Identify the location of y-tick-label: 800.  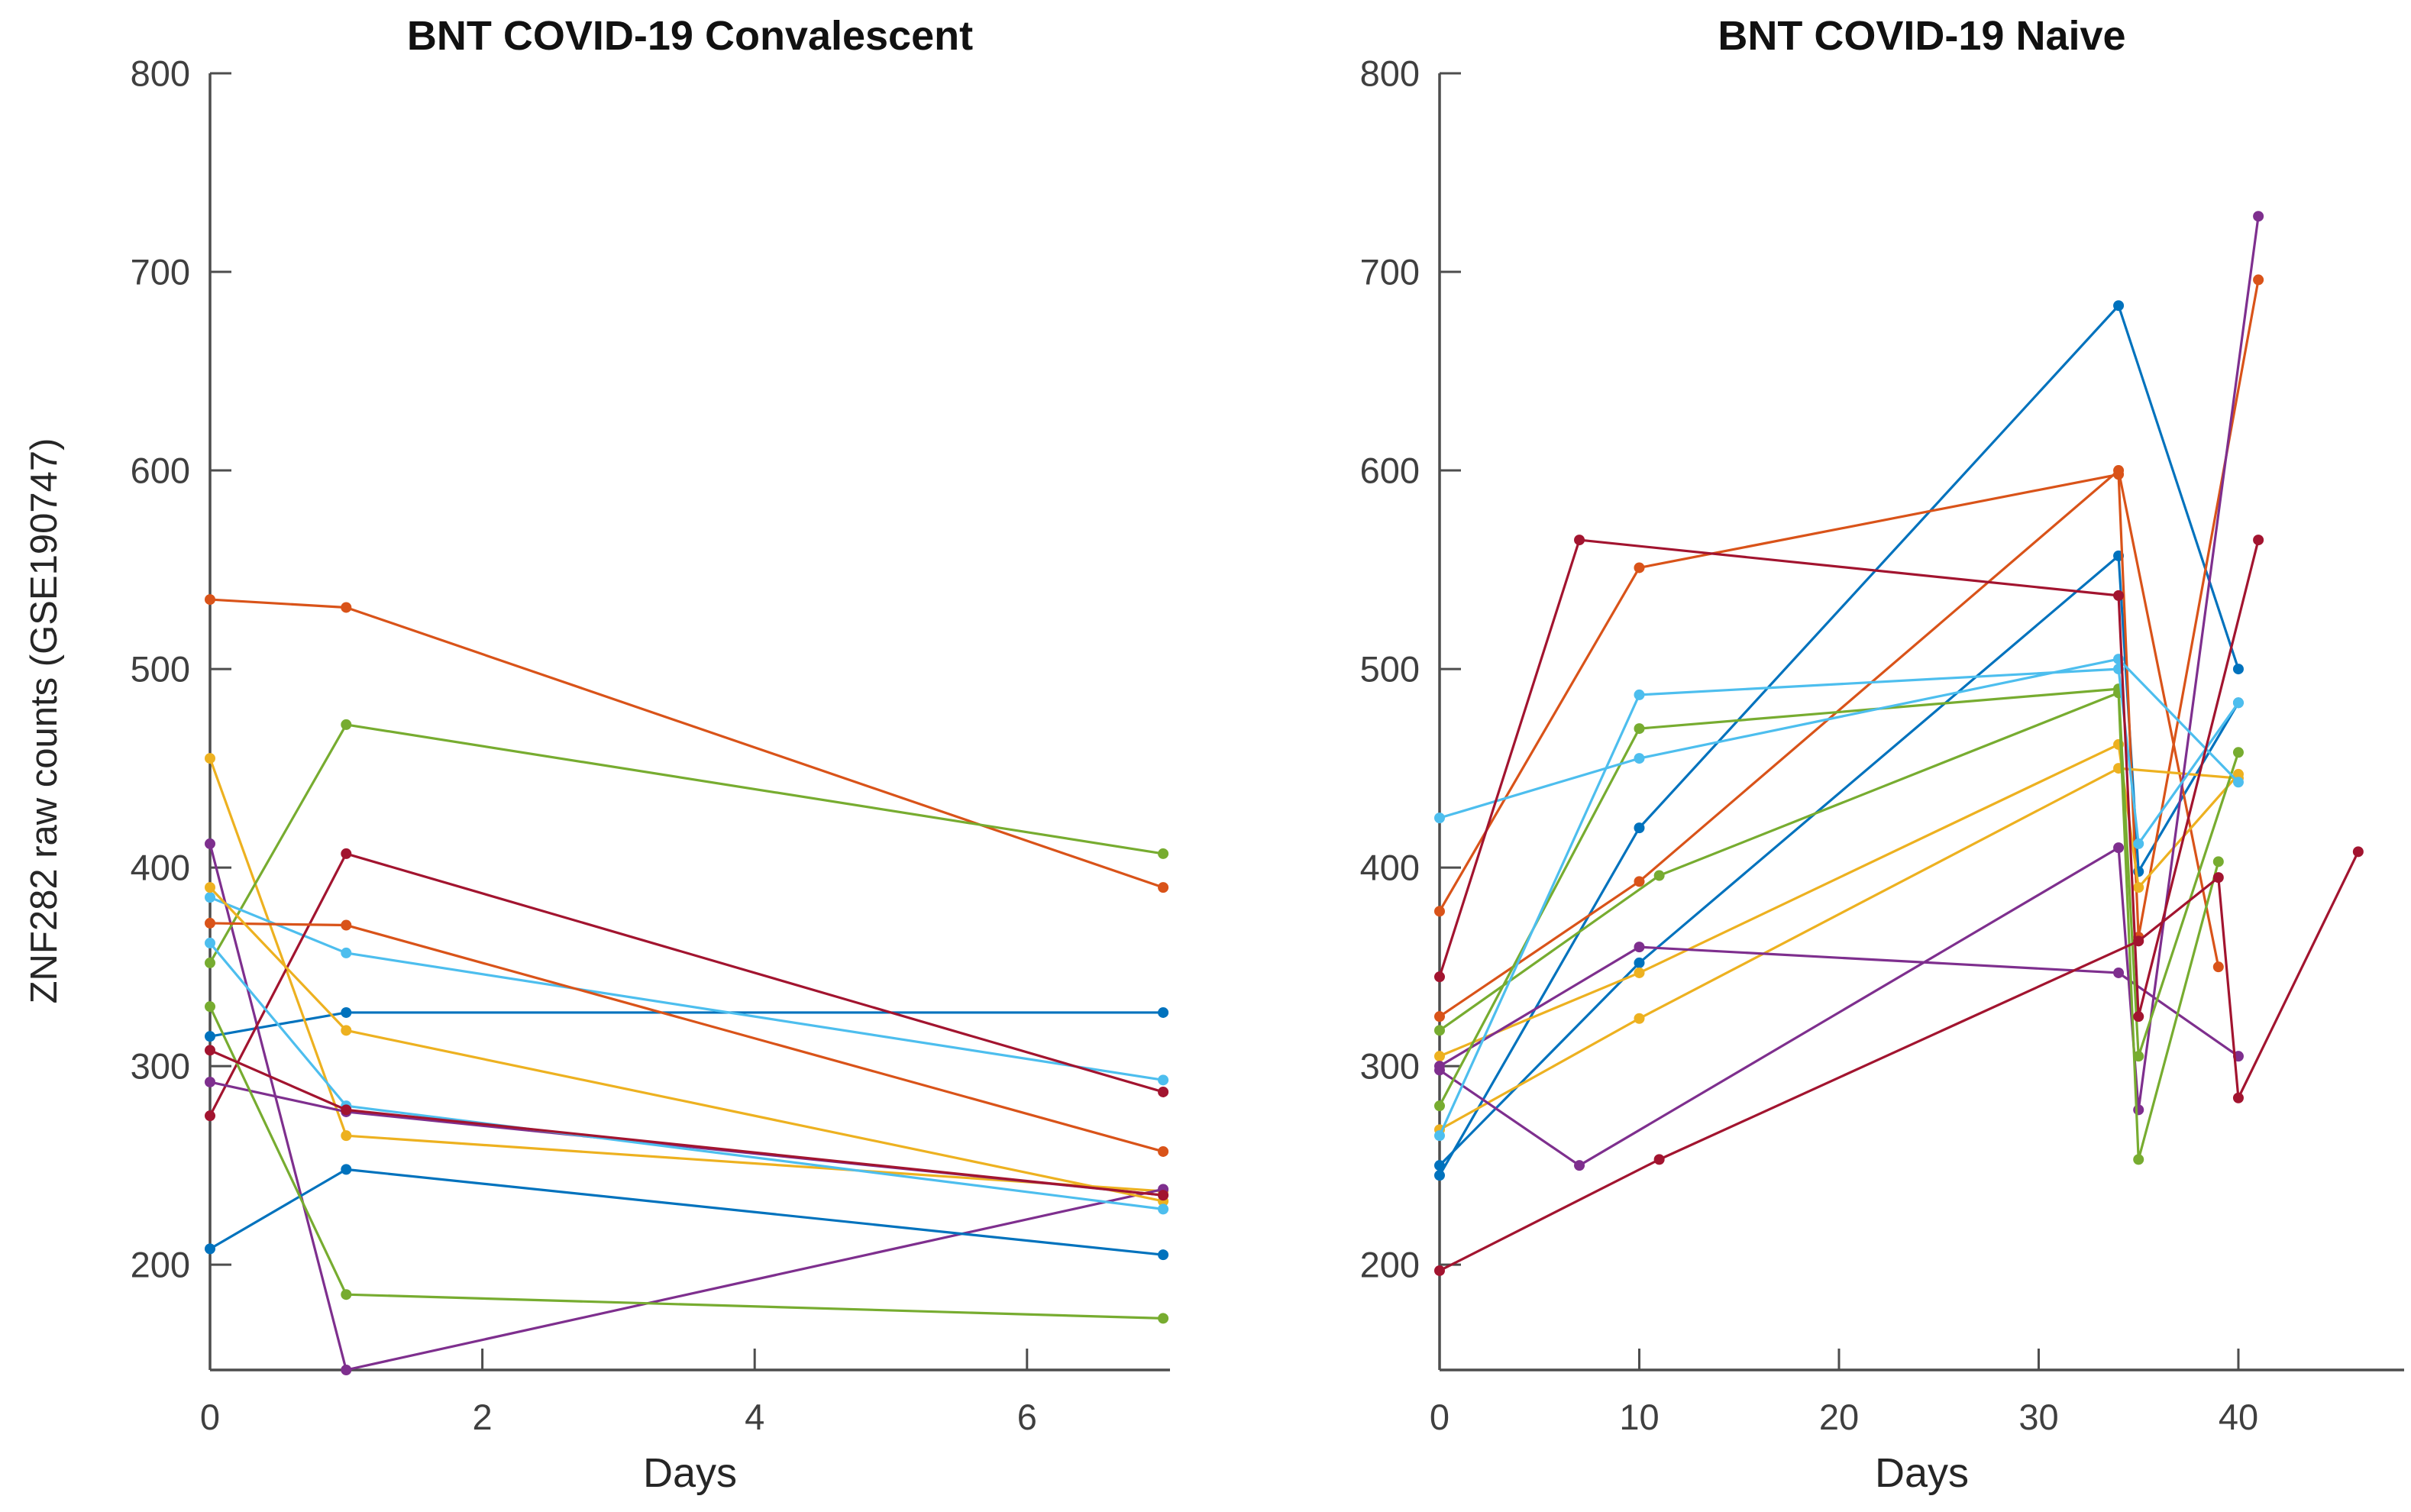
(160, 73).